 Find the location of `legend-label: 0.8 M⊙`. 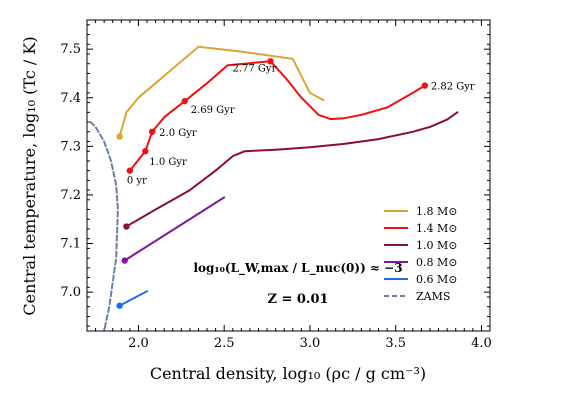

legend-label: 0.8 M⊙ is located at coordinates (436, 262).